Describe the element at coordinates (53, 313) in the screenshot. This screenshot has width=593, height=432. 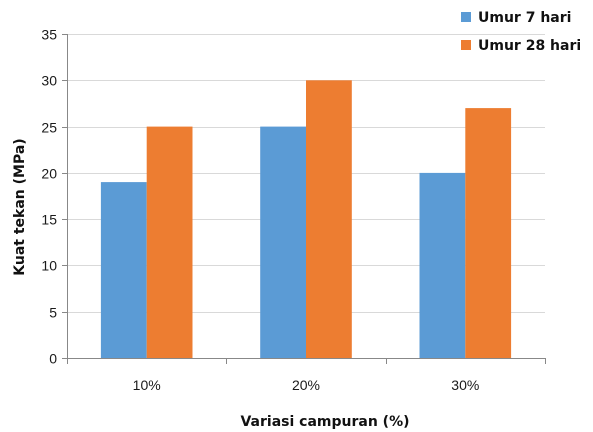
I see `y-tick-label: 5` at that location.